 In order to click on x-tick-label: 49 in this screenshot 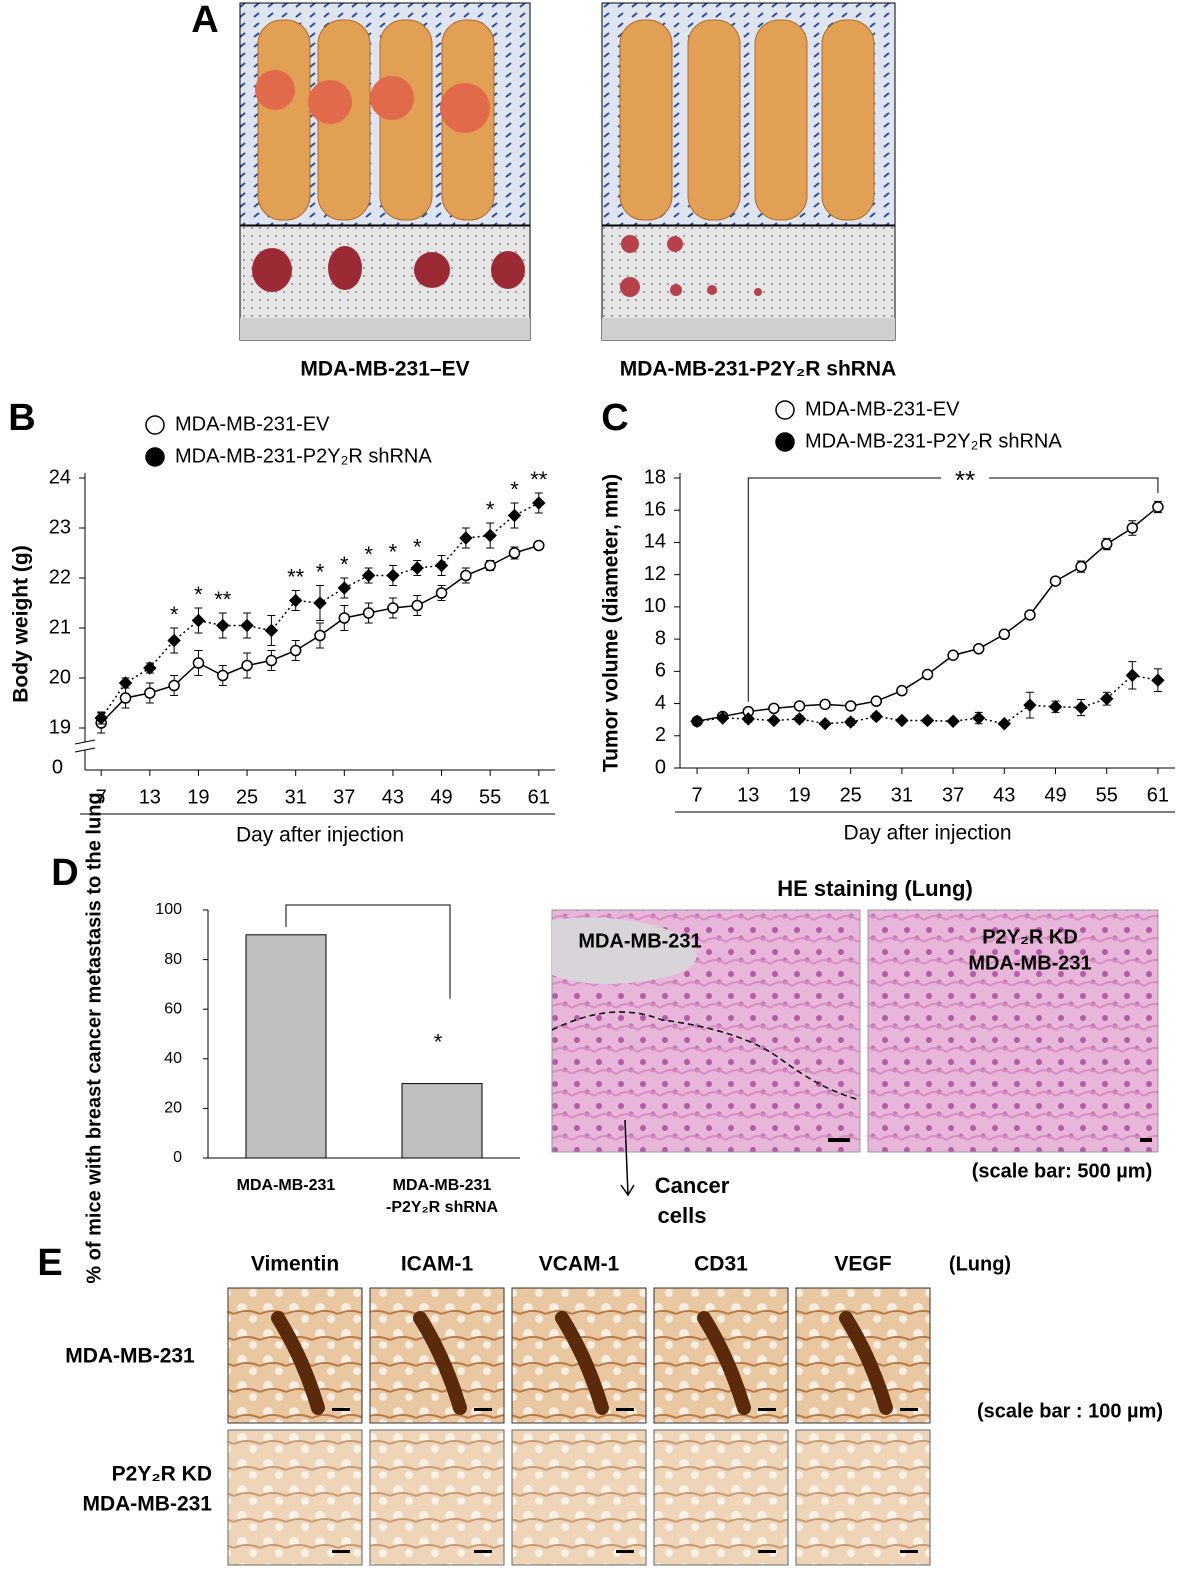, I will do `click(441, 797)`.